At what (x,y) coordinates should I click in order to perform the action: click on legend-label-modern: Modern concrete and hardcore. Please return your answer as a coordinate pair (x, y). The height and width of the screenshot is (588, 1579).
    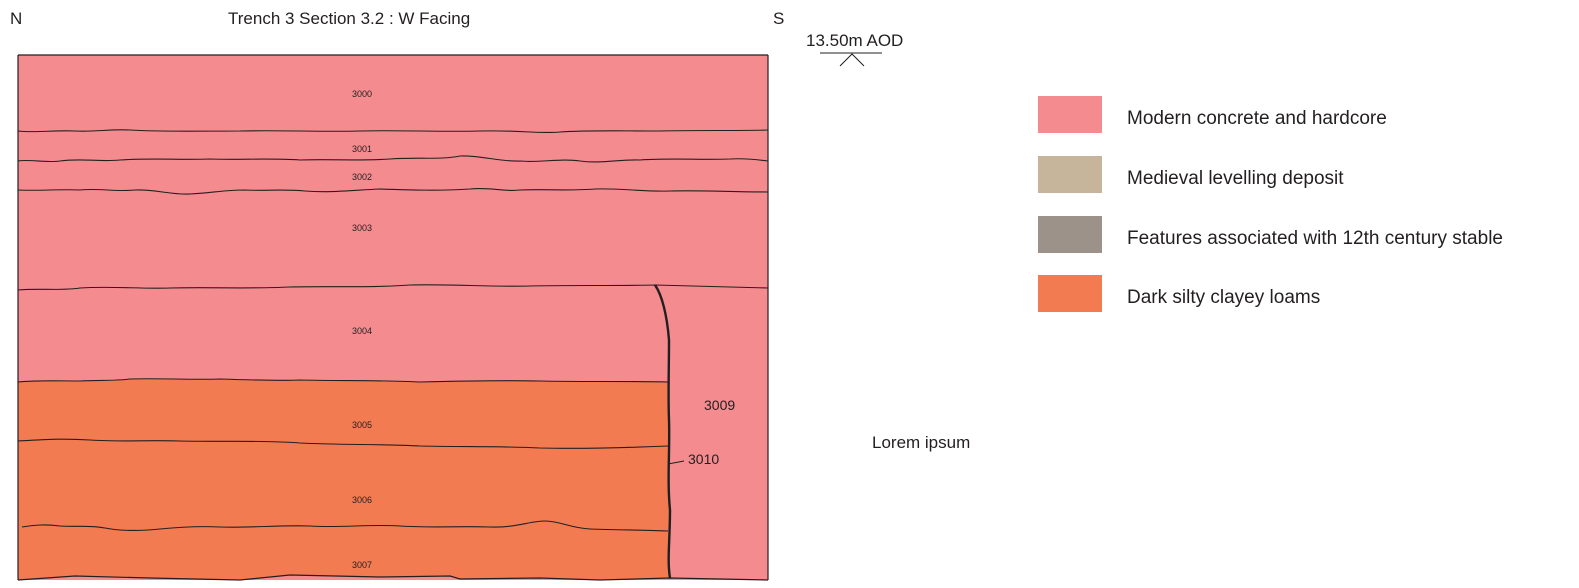
    Looking at the image, I should click on (1257, 118).